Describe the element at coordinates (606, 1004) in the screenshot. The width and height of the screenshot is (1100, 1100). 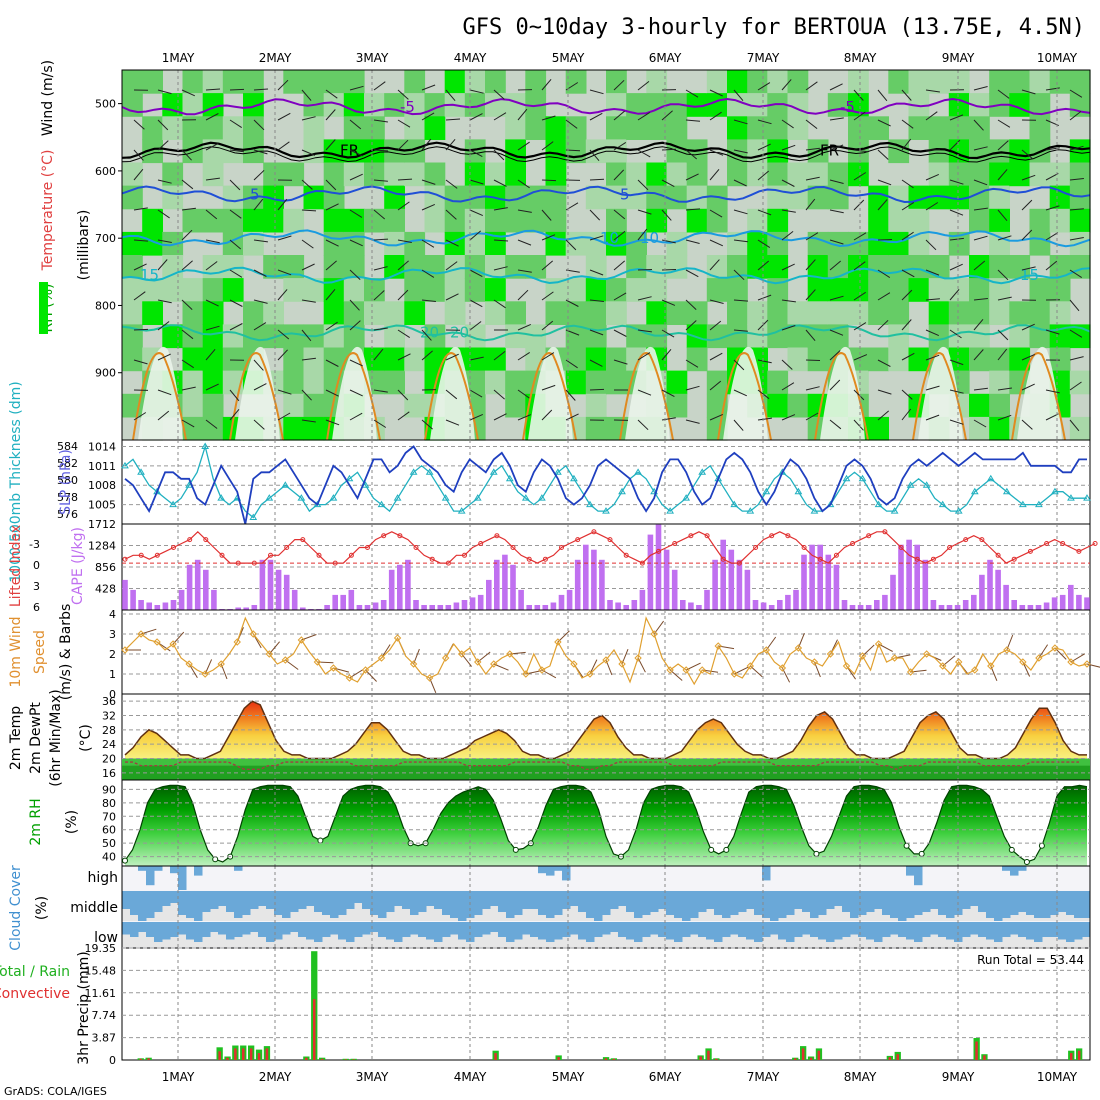
I see `precip-frame` at that location.